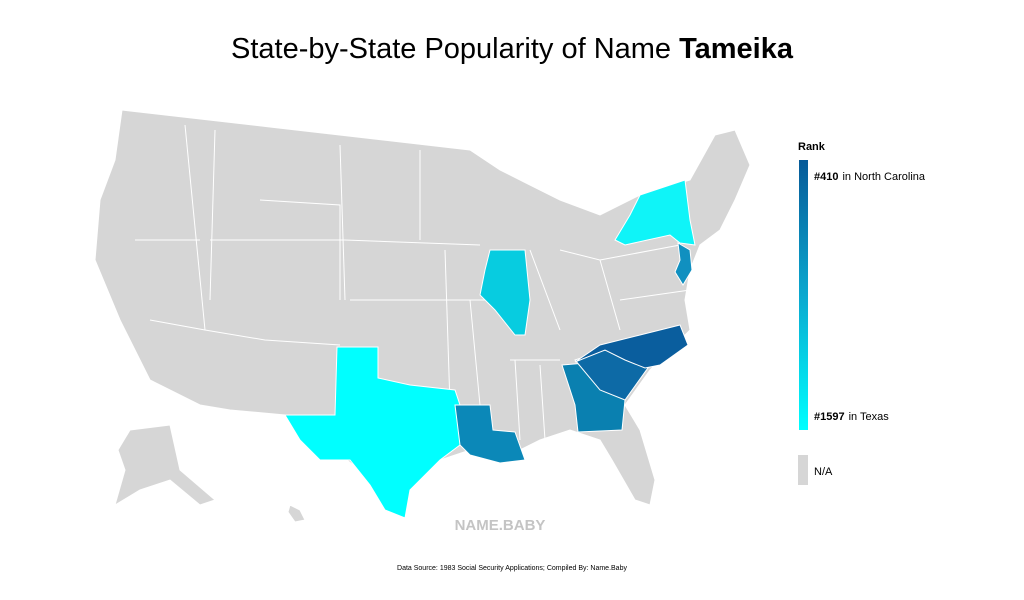 Image resolution: width=1024 pixels, height=600 pixels. I want to click on legend-na-swatch, so click(803, 470).